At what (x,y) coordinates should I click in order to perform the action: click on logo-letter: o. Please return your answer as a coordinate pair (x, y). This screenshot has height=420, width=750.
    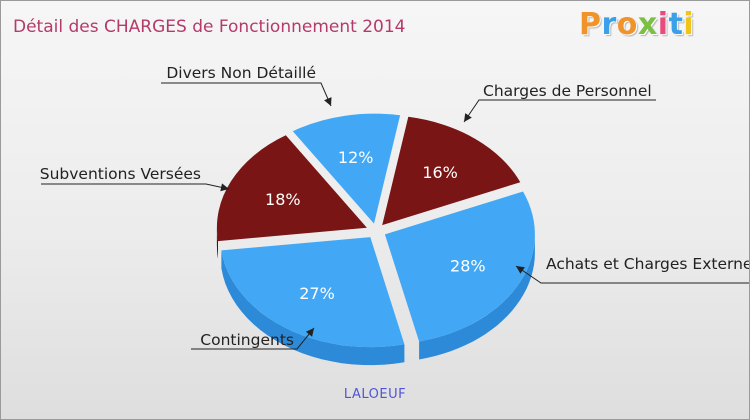
    Looking at the image, I should click on (627, 24).